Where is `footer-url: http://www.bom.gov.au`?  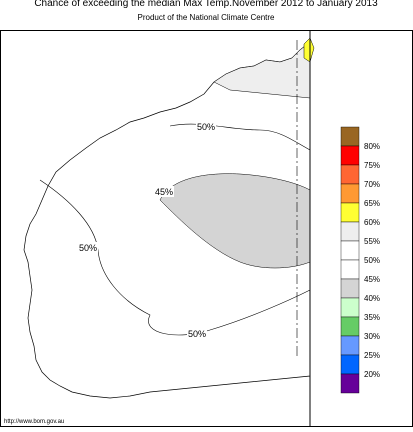 footer-url: http://www.bom.gov.au is located at coordinates (34, 422).